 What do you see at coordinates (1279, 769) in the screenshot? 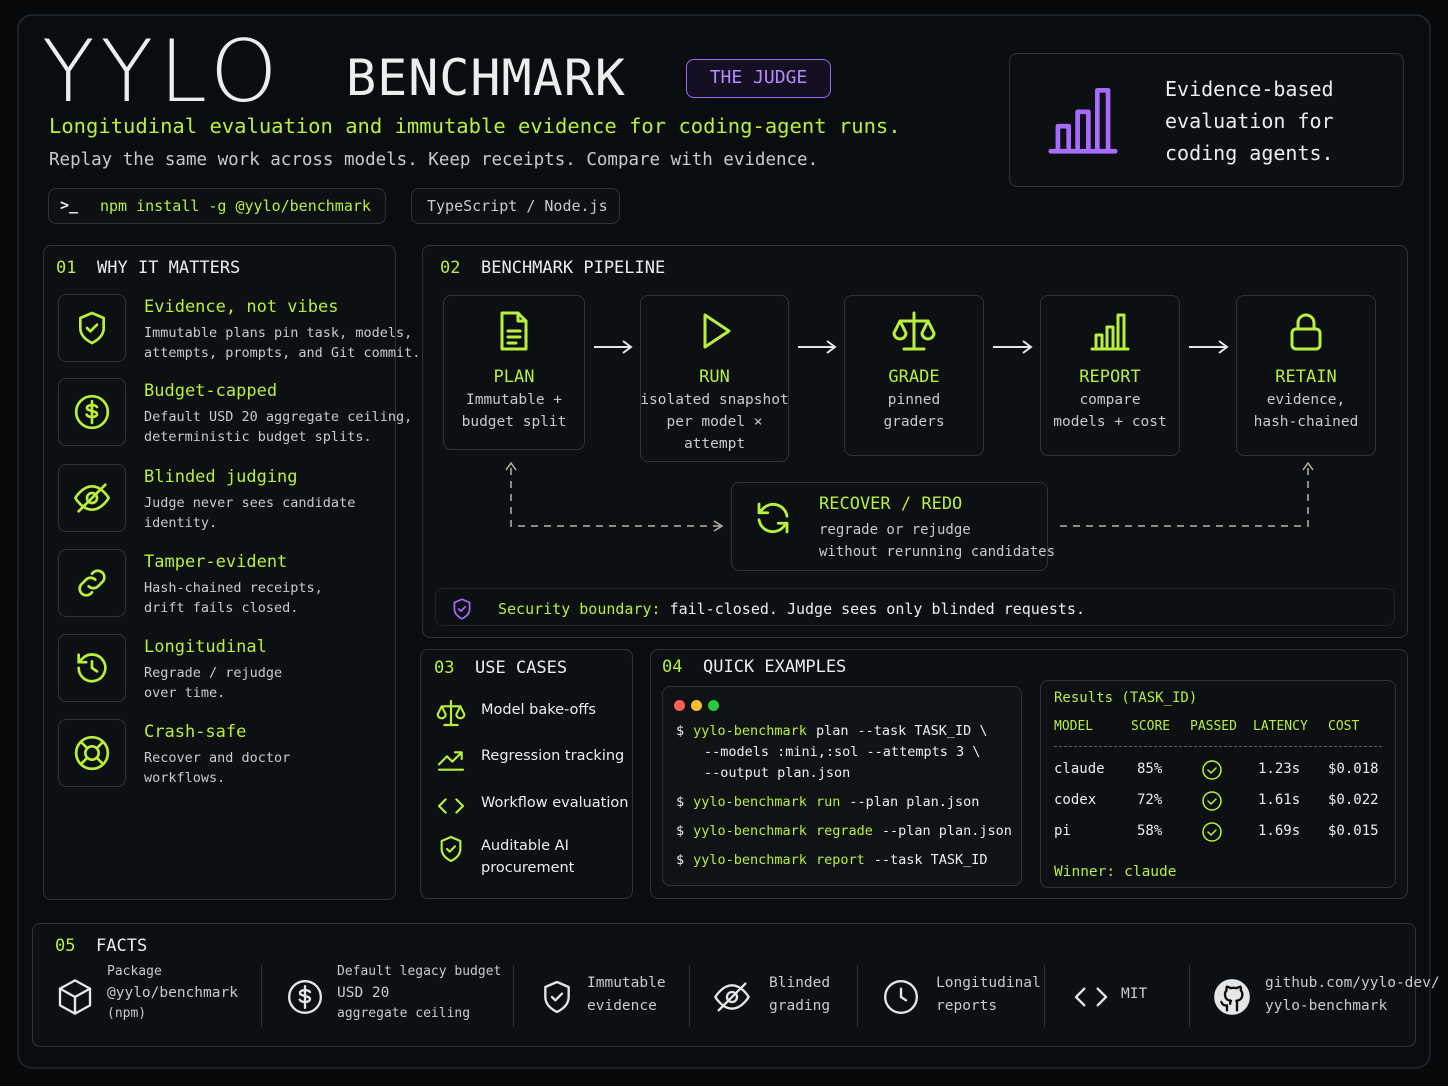
I see `latency: 1.23s` at bounding box center [1279, 769].